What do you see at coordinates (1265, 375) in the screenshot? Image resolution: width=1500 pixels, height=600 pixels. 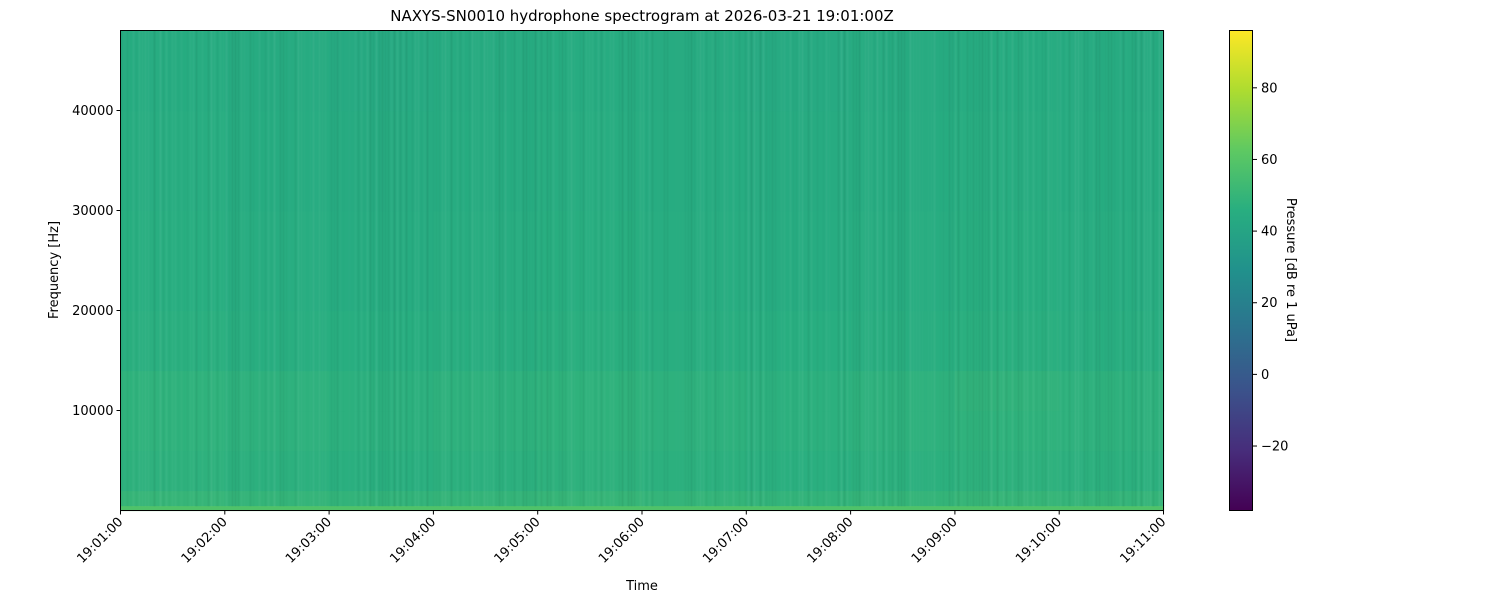 I see `colorbar-tick-label: 0` at bounding box center [1265, 375].